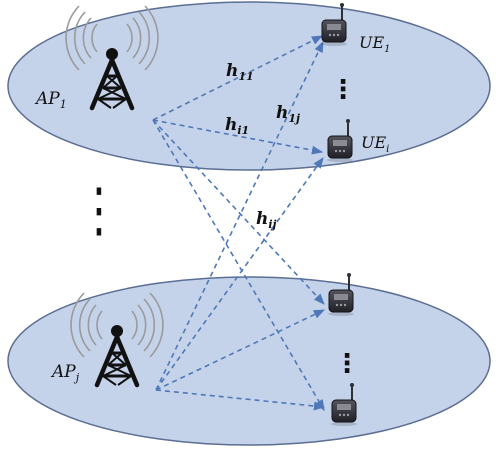  Describe the element at coordinates (99, 209) in the screenshot. I see `ap-ellipsis: ⋮` at that location.